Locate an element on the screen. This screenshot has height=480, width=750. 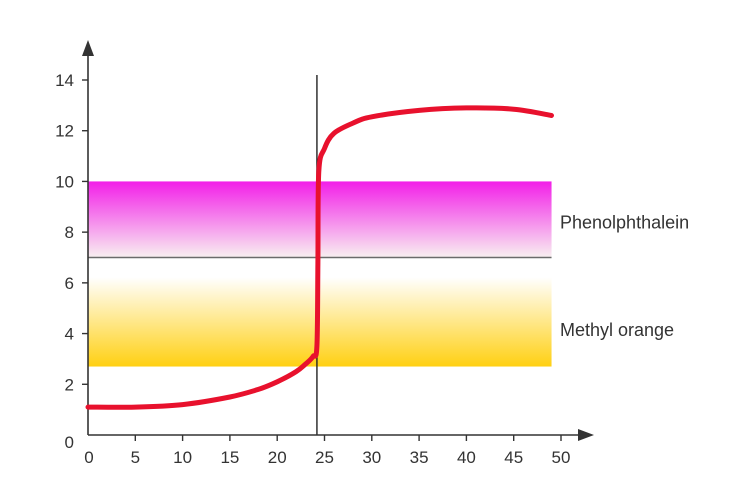
y-axis-ticks: 0 2 4 6 8 10 12 14 is located at coordinates (71, 261).